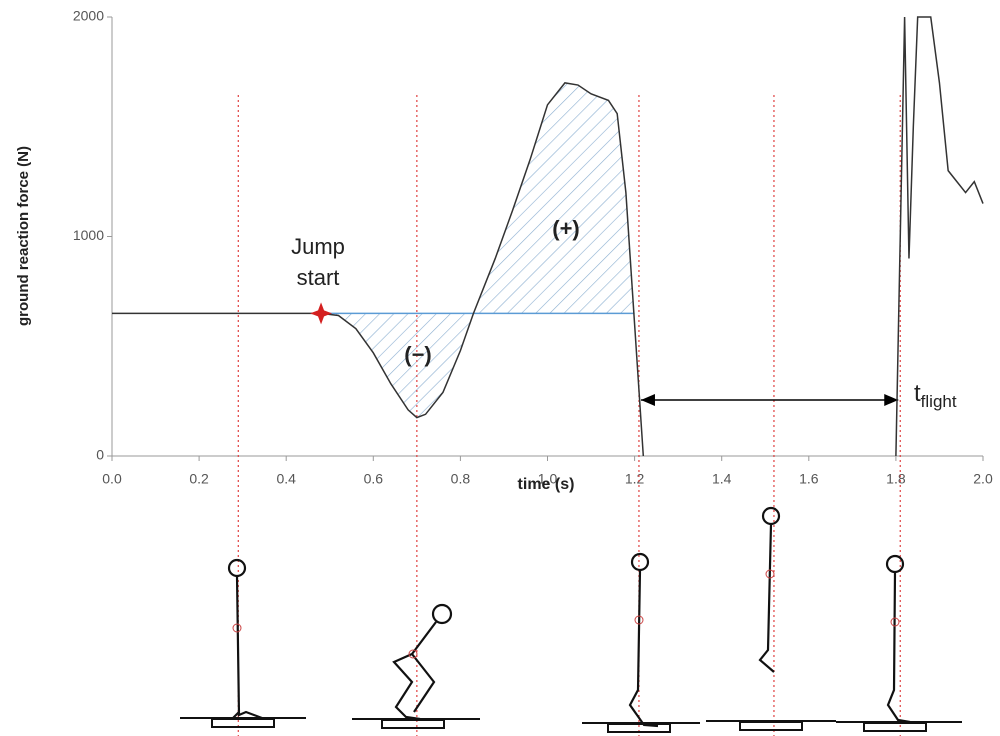 The width and height of the screenshot is (1000, 736). What do you see at coordinates (318, 246) in the screenshot?
I see `annotation: Jump` at bounding box center [318, 246].